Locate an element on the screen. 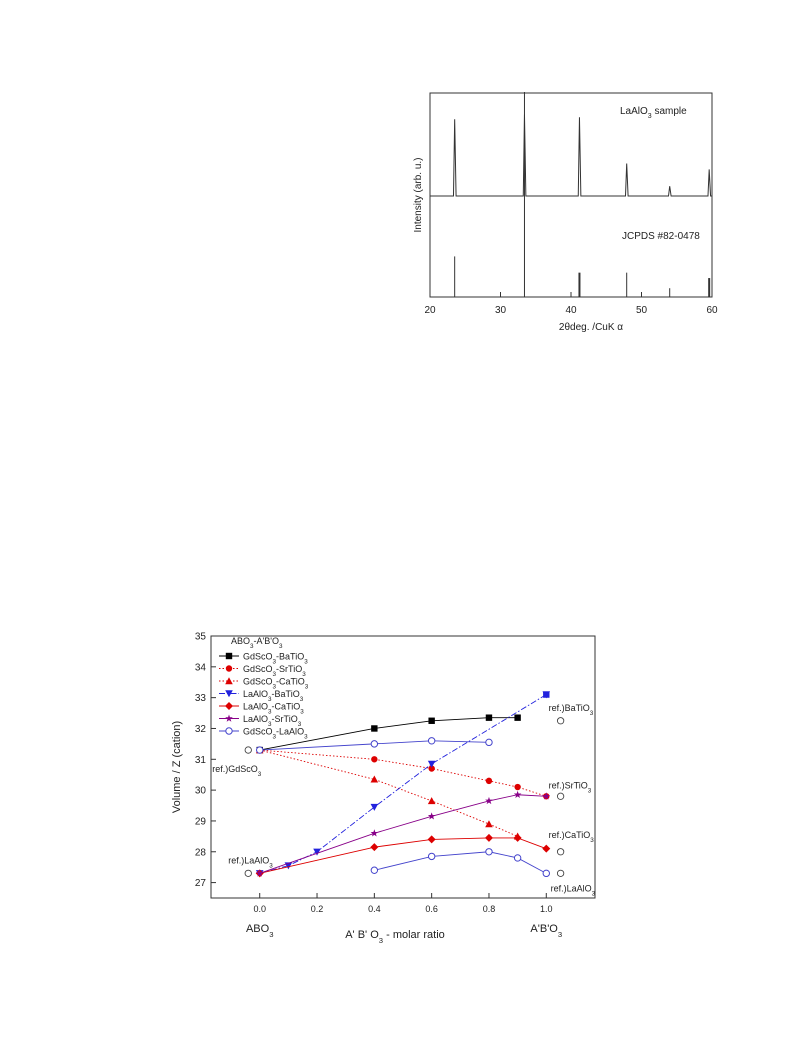 Image resolution: width=793 pixels, height=1059 pixels. xrd-frame is located at coordinates (571, 195).